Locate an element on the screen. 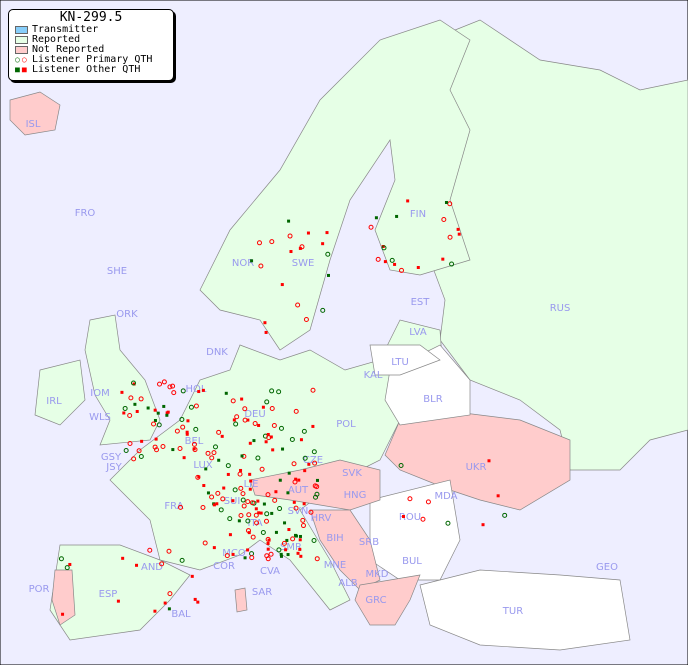  country-label-isl: ISL is located at coordinates (33, 124).